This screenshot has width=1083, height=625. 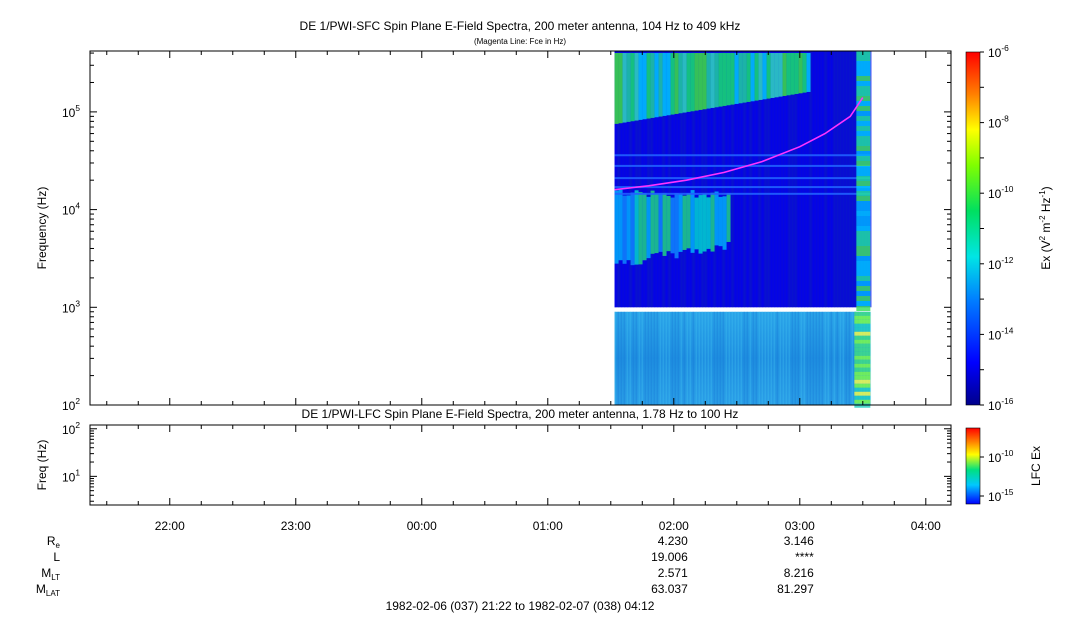 What do you see at coordinates (520, 41) in the screenshot?
I see `sfc-subtitle: (Magenta Line: Fce in Hz)` at bounding box center [520, 41].